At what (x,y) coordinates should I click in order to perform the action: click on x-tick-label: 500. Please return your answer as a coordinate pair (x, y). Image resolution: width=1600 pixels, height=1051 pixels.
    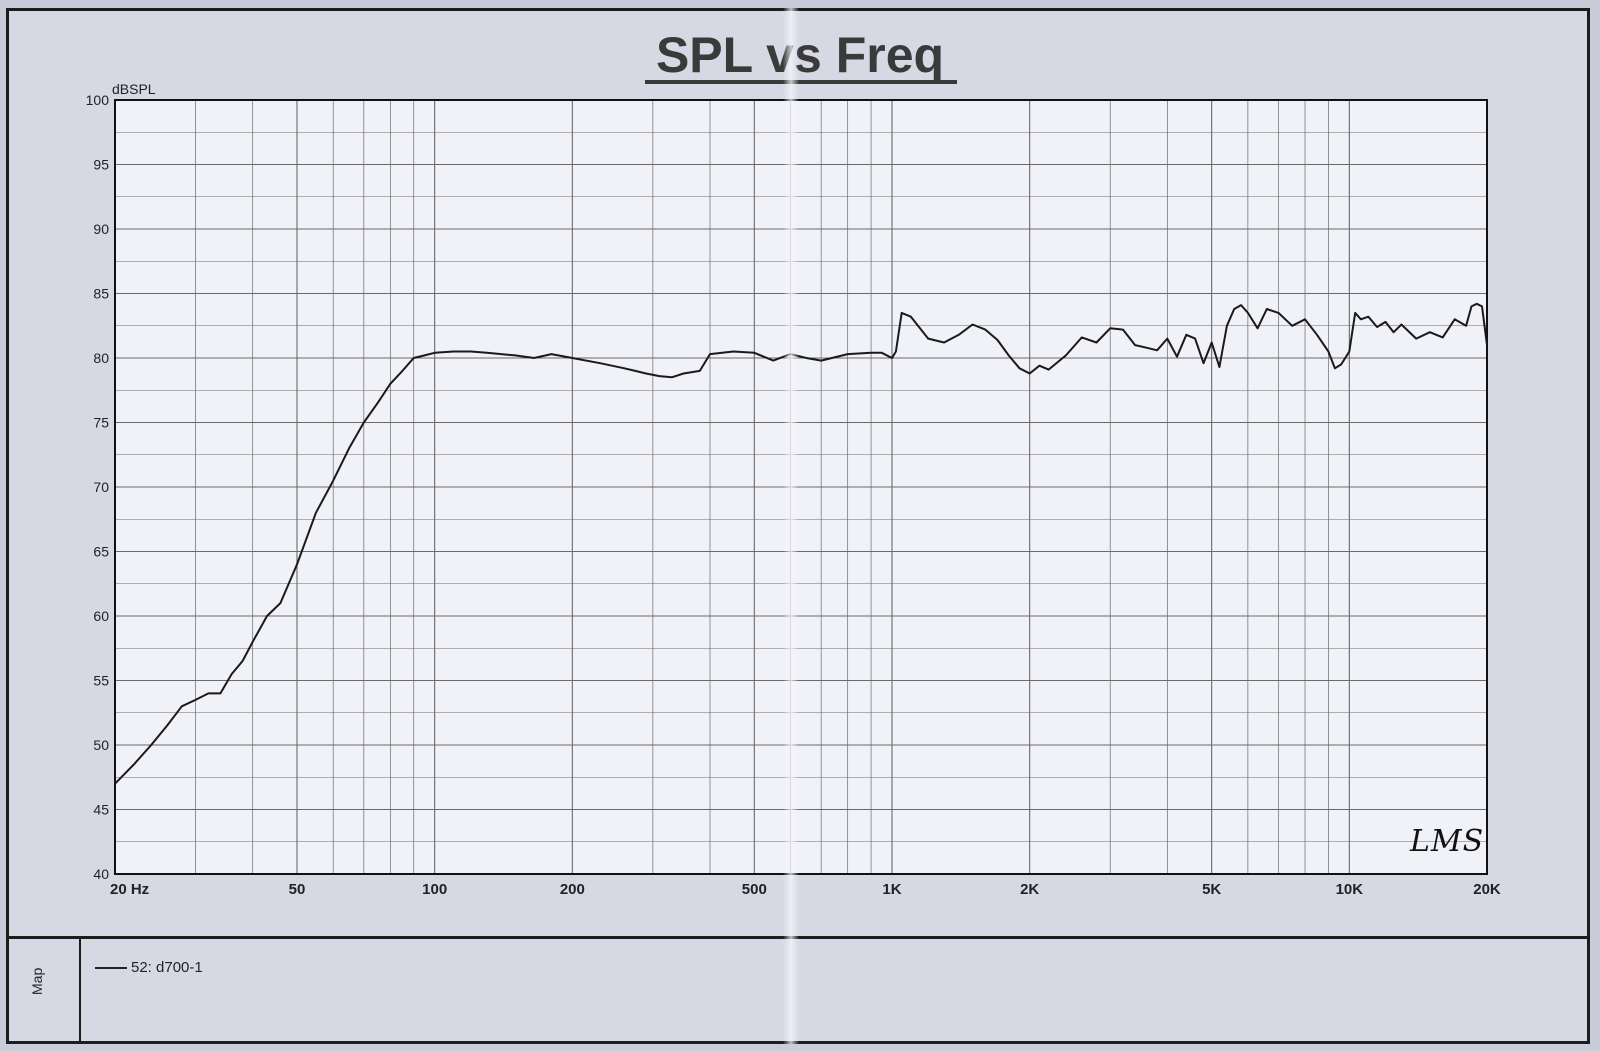
    Looking at the image, I should click on (754, 889).